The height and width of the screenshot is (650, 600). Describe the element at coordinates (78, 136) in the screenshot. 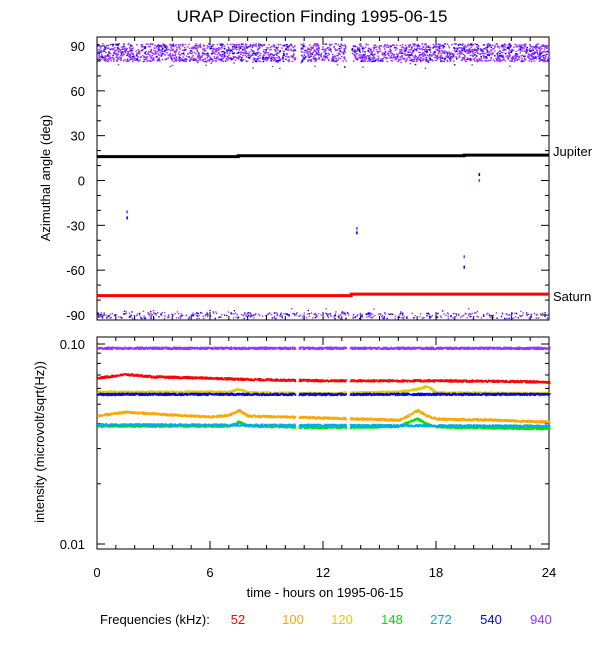

I see `azimuth-y-tick-label: 30` at that location.